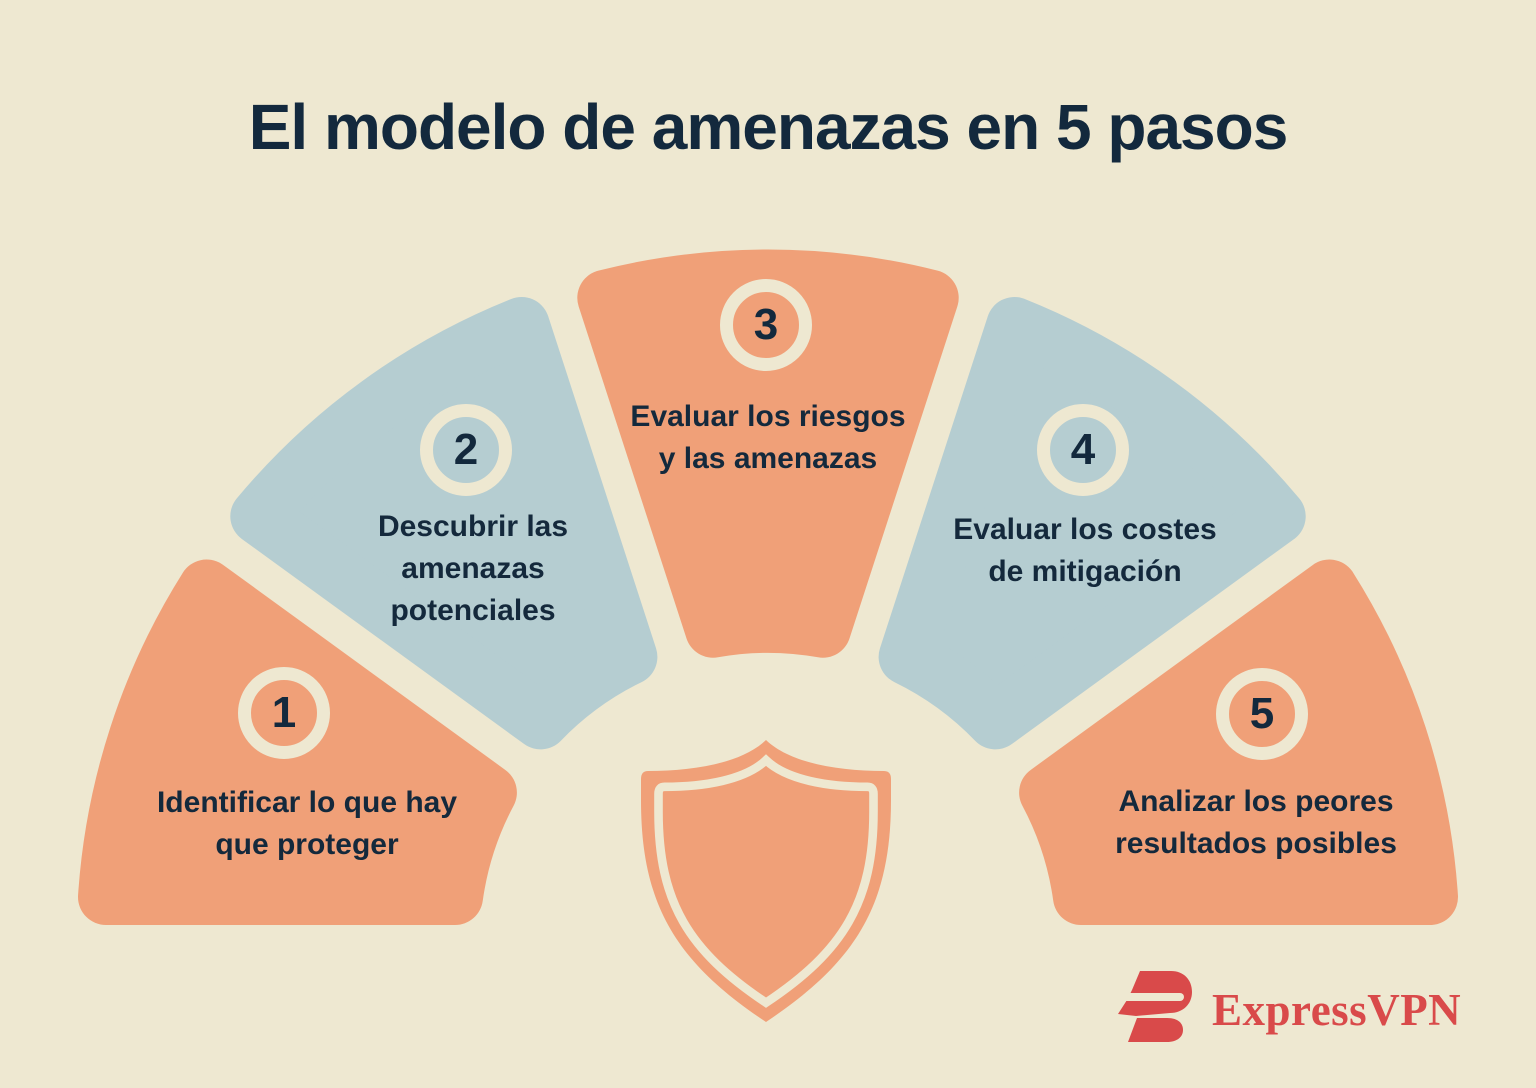 The image size is (1536, 1088). Describe the element at coordinates (768, 458) in the screenshot. I see `step-3-label-line: y las amenazas` at that location.